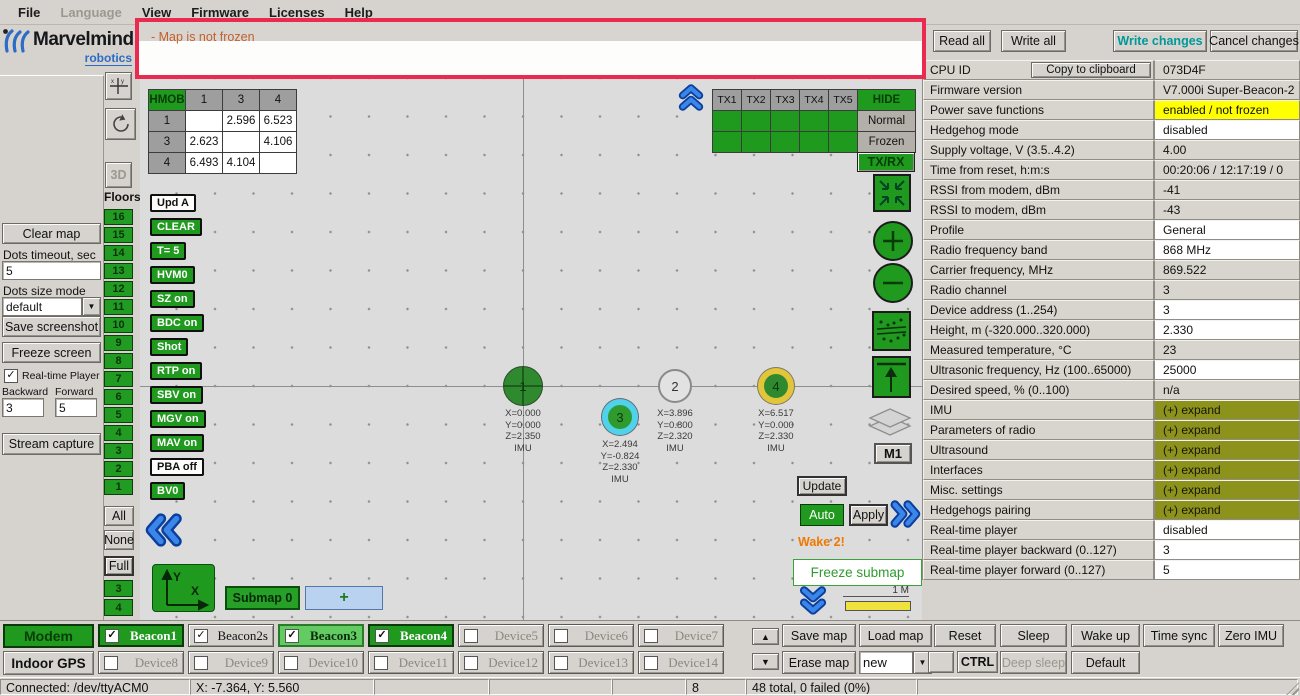  What do you see at coordinates (1254, 41) in the screenshot?
I see `cancel-changes-button: Cancel changes` at bounding box center [1254, 41].